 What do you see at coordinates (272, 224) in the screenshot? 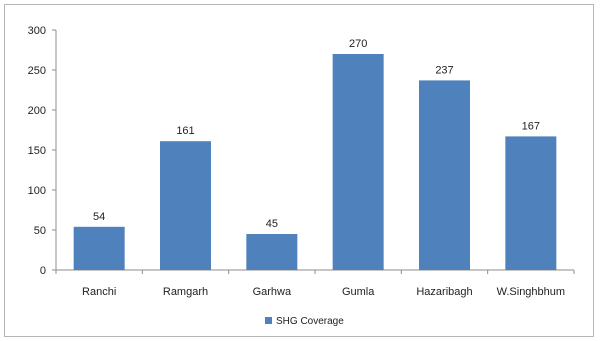
I see `data-label: 45` at bounding box center [272, 224].